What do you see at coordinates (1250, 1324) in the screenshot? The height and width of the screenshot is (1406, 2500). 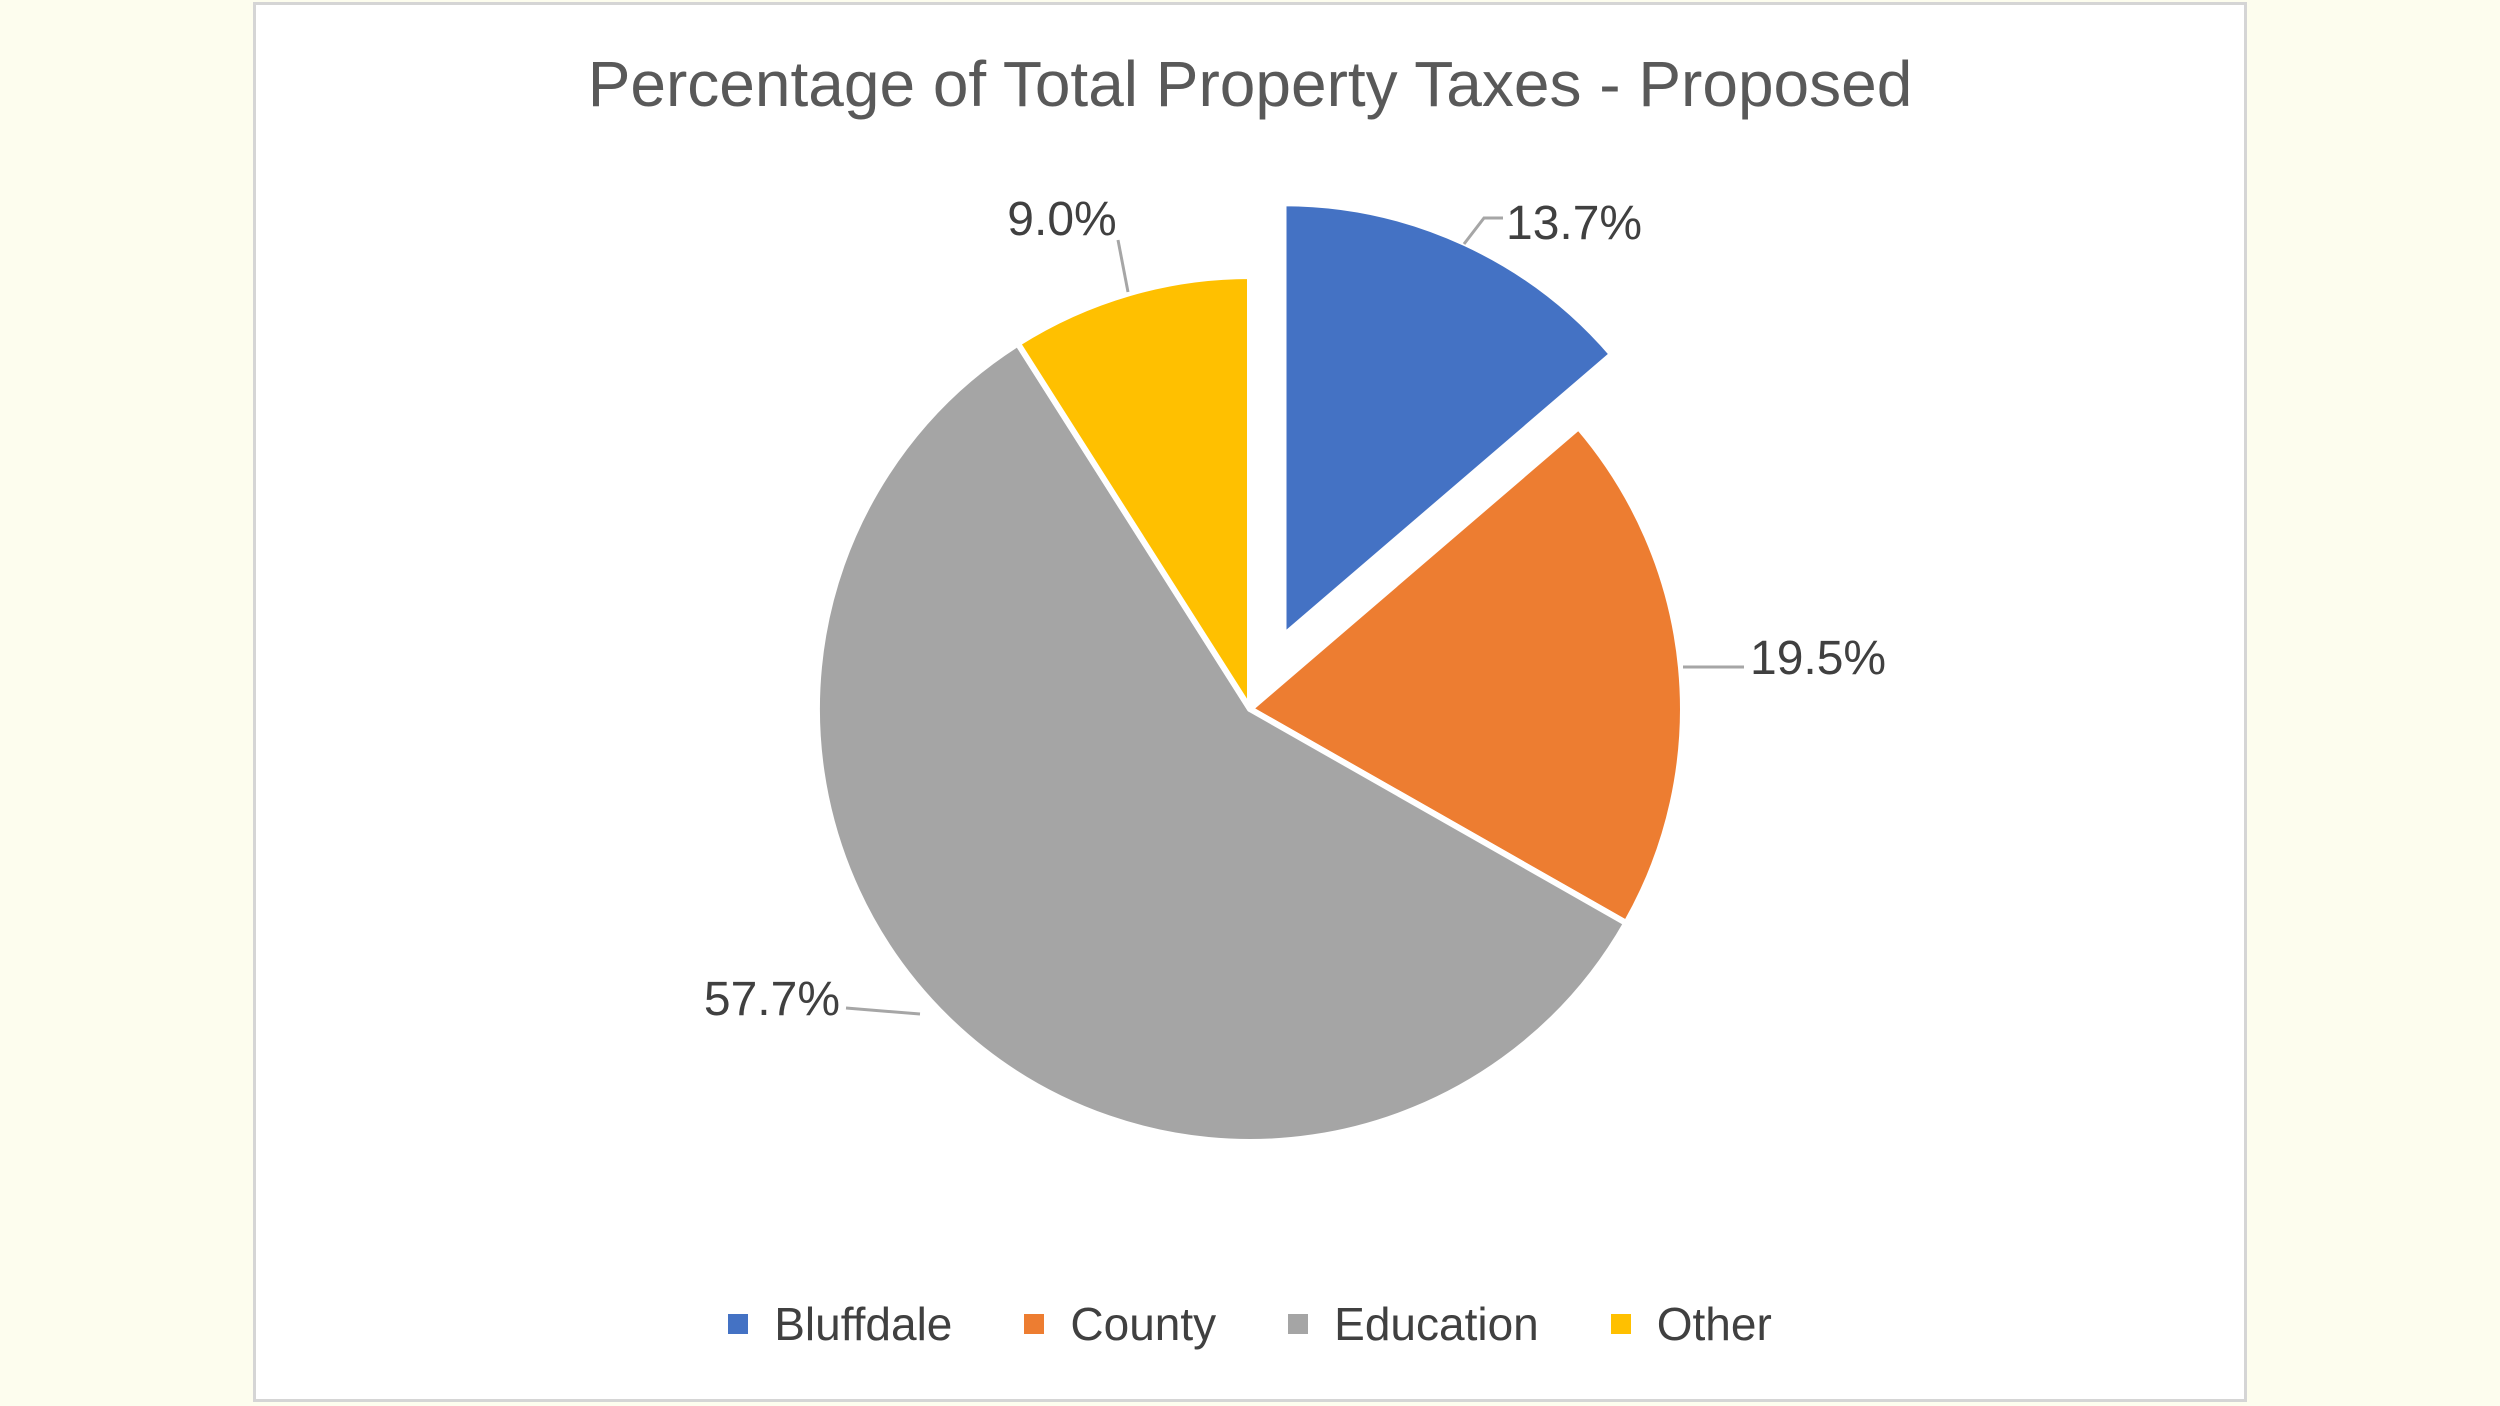 I see `legend: Bluffdale County Education Other` at bounding box center [1250, 1324].